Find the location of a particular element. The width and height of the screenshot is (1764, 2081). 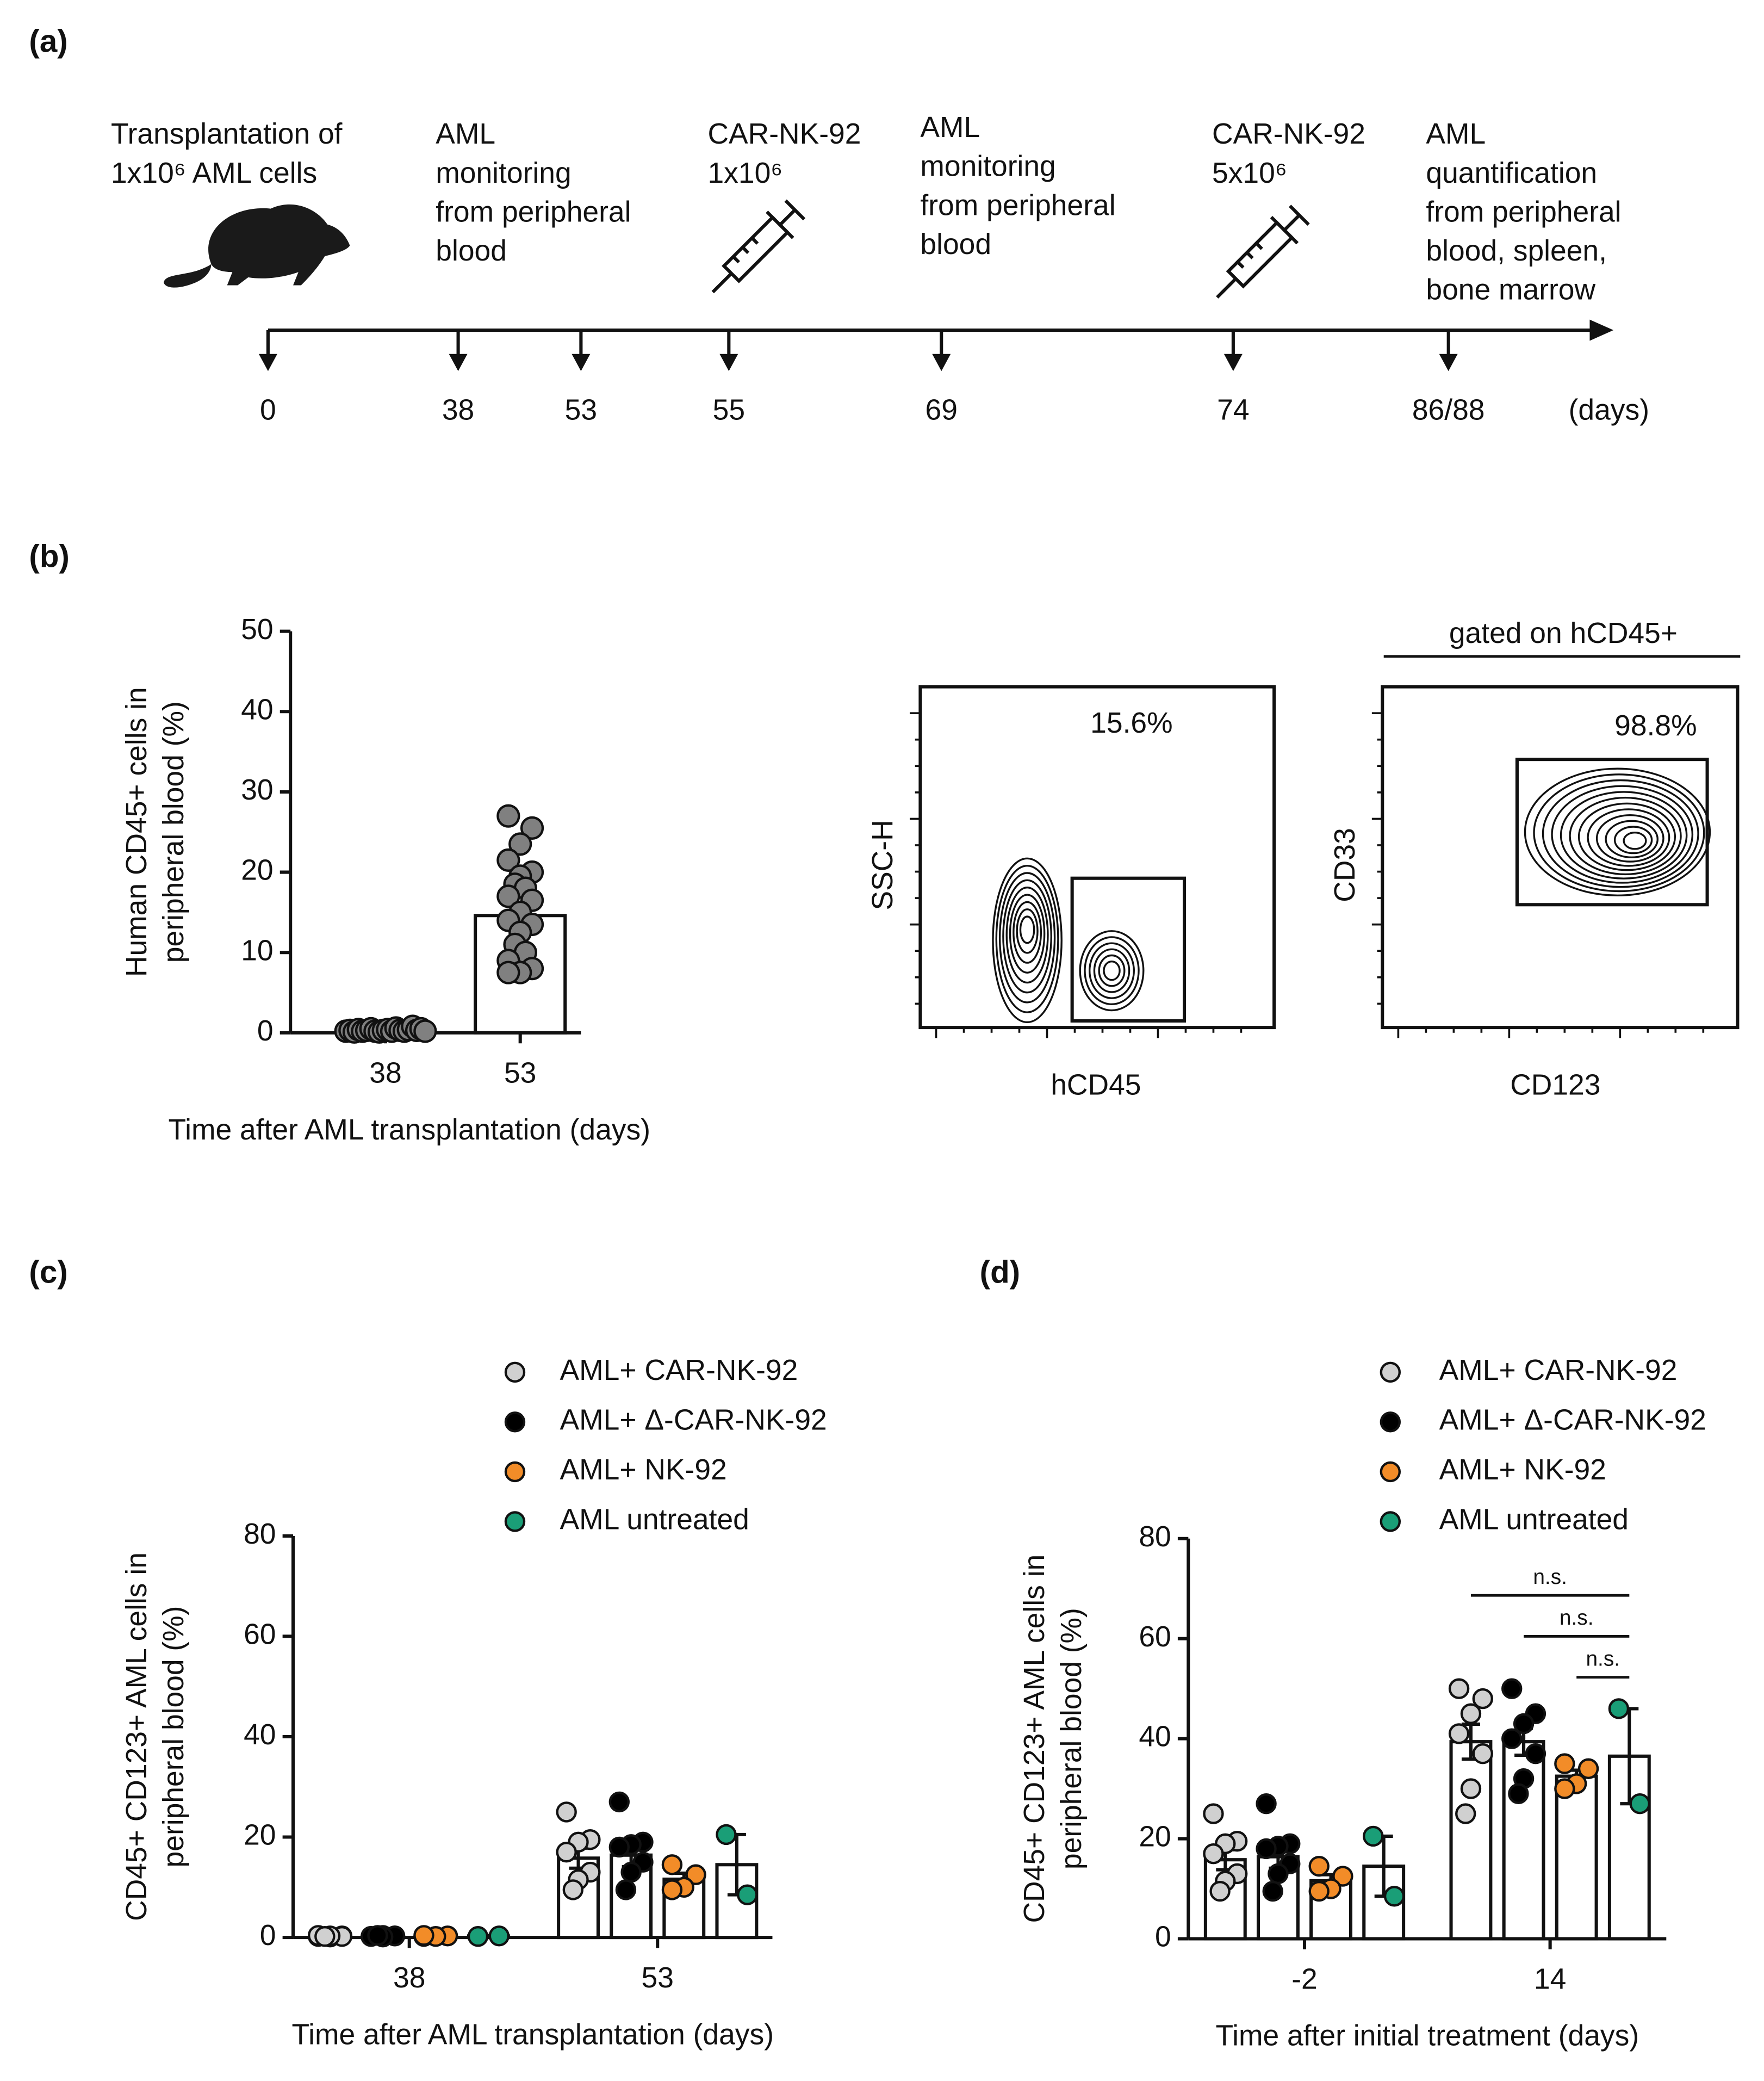

flow-plot-frame is located at coordinates (1097, 858).